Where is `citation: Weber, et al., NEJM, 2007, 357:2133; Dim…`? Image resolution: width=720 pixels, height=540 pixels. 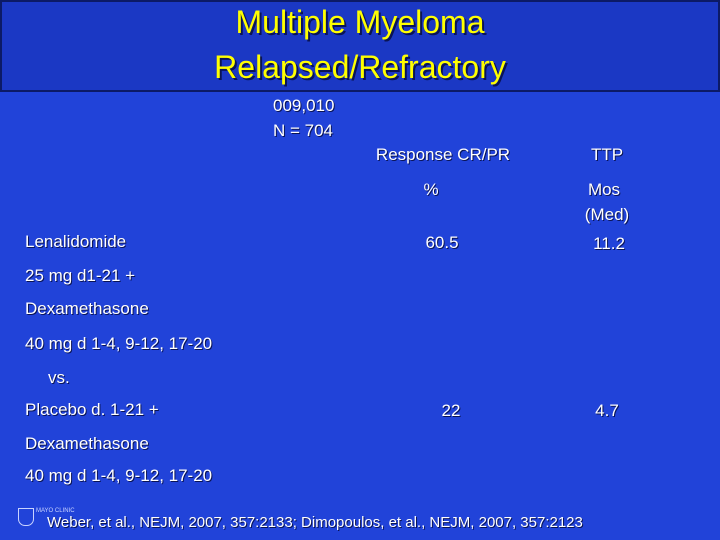
citation: Weber, et al., NEJM, 2007, 357:2133; Dim… is located at coordinates (315, 522).